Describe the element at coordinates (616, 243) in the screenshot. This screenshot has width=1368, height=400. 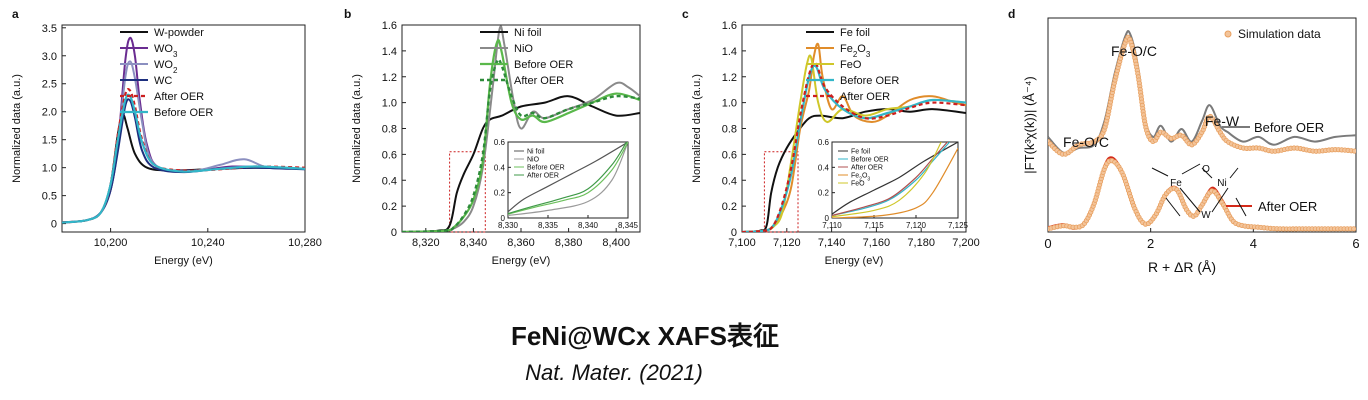
I see `x-tick-label: 8,400` at that location.